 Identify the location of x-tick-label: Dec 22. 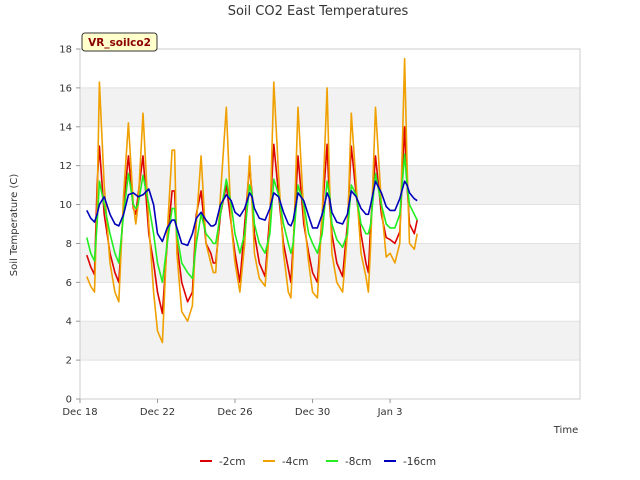
(157, 412).